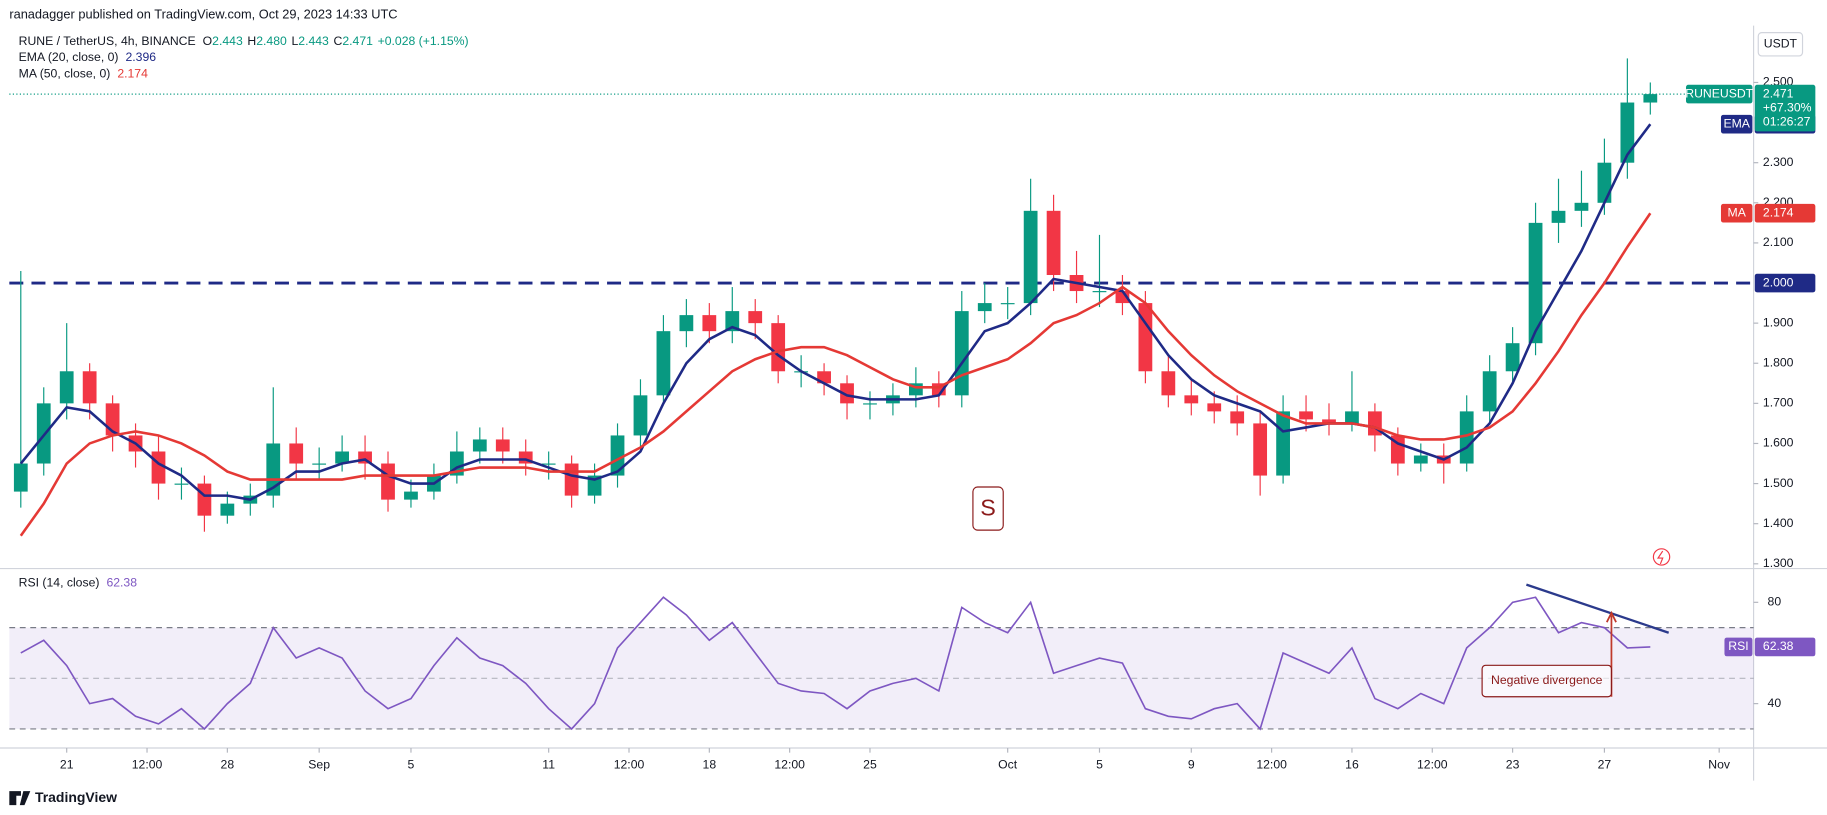  What do you see at coordinates (1778, 403) in the screenshot?
I see `y-tick-label: 1.700` at bounding box center [1778, 403].